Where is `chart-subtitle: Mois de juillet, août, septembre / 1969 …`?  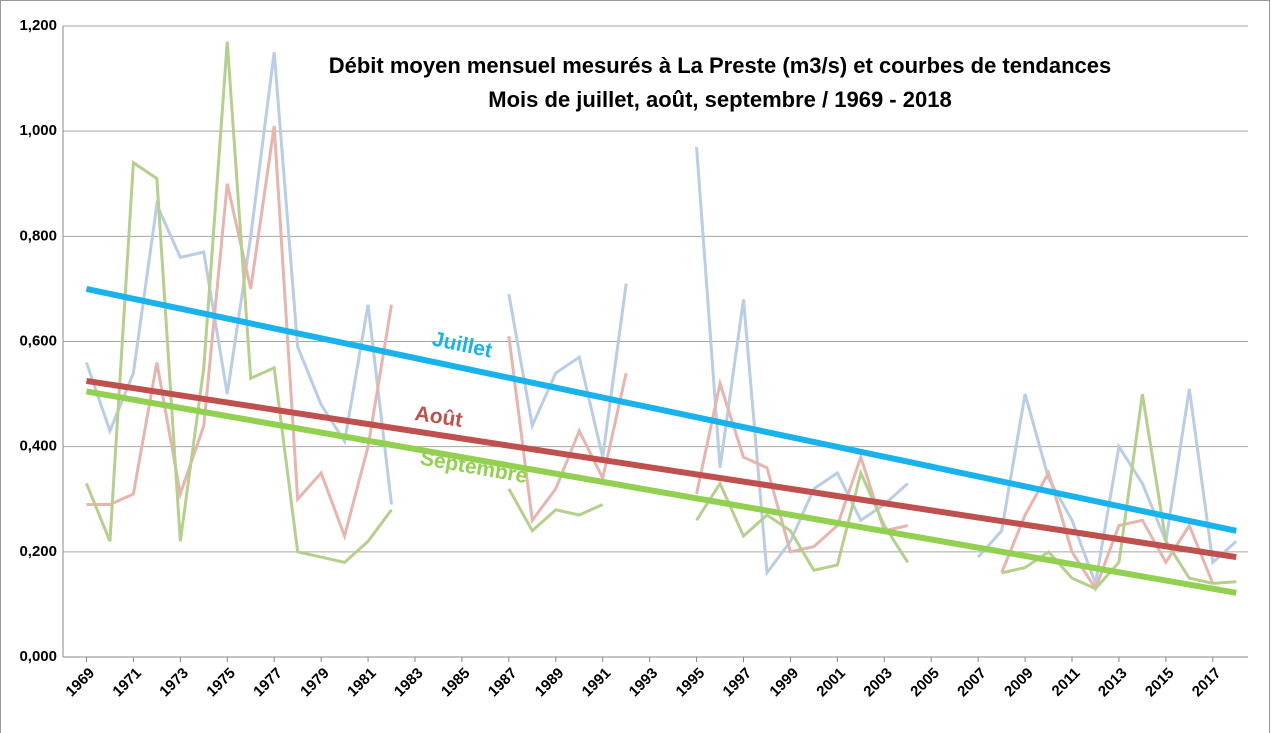
chart-subtitle: Mois de juillet, août, septembre / 1969 … is located at coordinates (719, 99).